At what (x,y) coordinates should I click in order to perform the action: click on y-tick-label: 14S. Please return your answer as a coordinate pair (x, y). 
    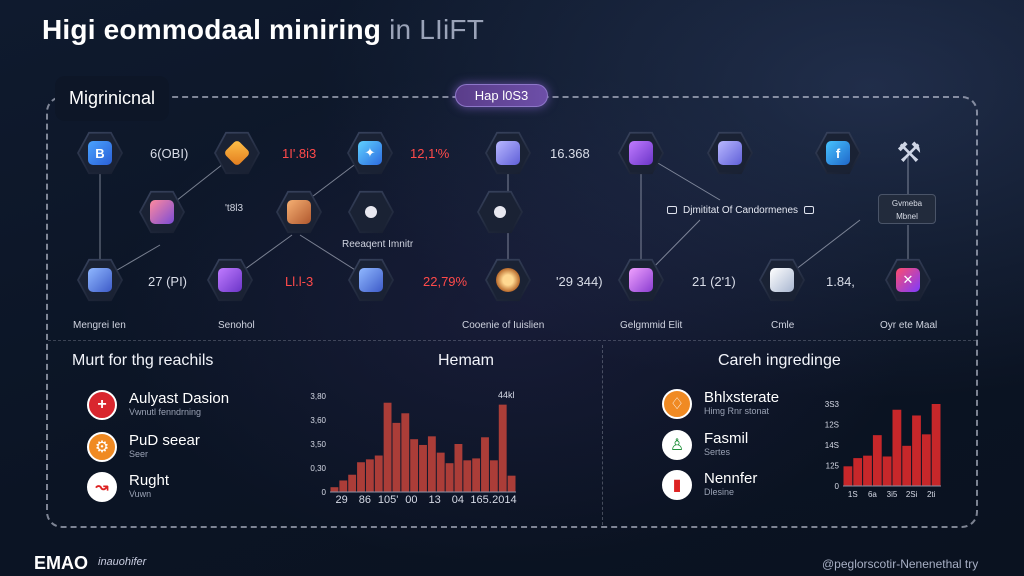
    Looking at the image, I should click on (832, 445).